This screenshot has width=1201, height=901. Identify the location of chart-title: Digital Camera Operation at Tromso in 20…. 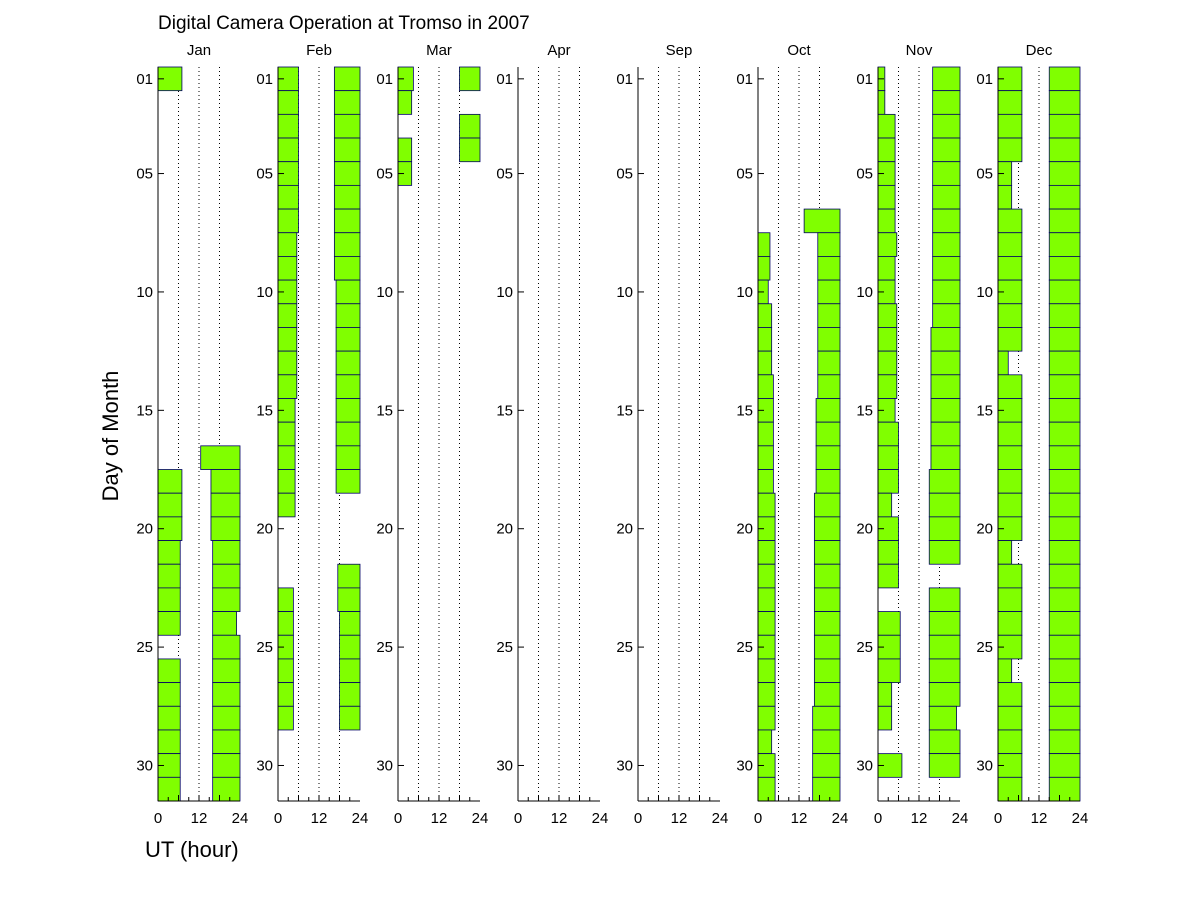
(344, 23).